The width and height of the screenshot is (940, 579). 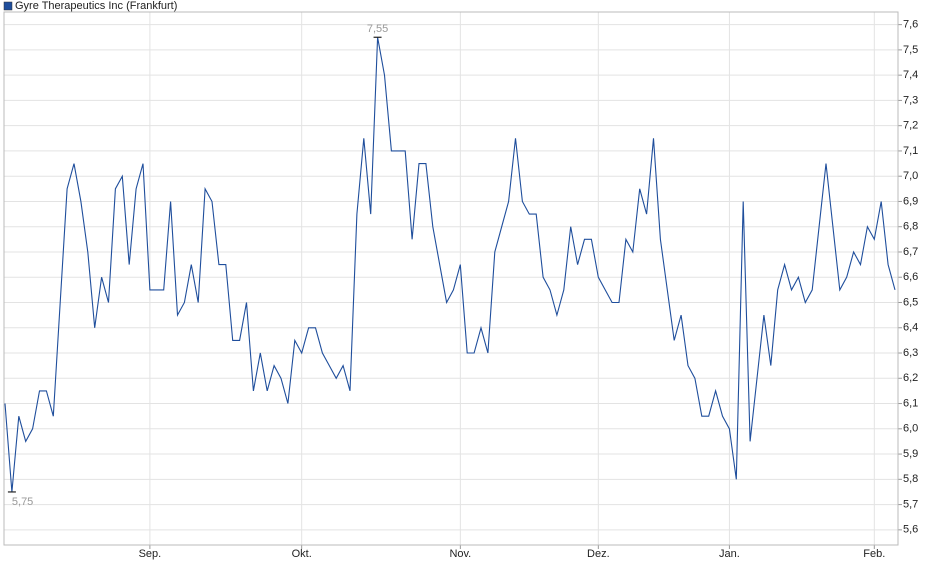 I want to click on y-tick-label: 7,2, so click(x=910, y=126).